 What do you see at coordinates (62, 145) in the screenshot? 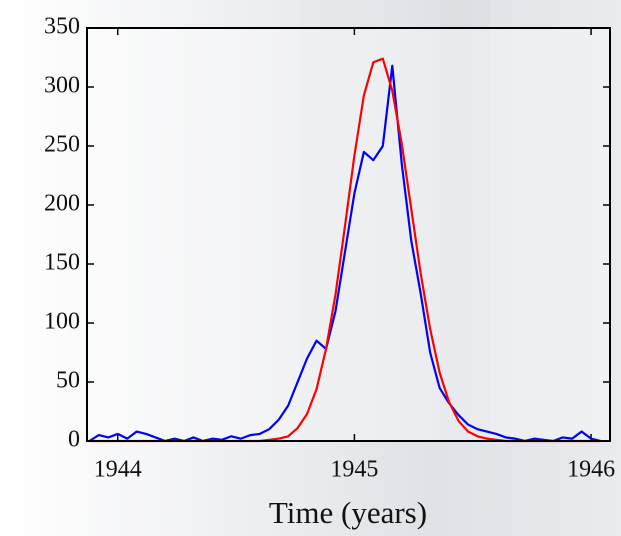
I see `y-tick-label: 250` at bounding box center [62, 145].